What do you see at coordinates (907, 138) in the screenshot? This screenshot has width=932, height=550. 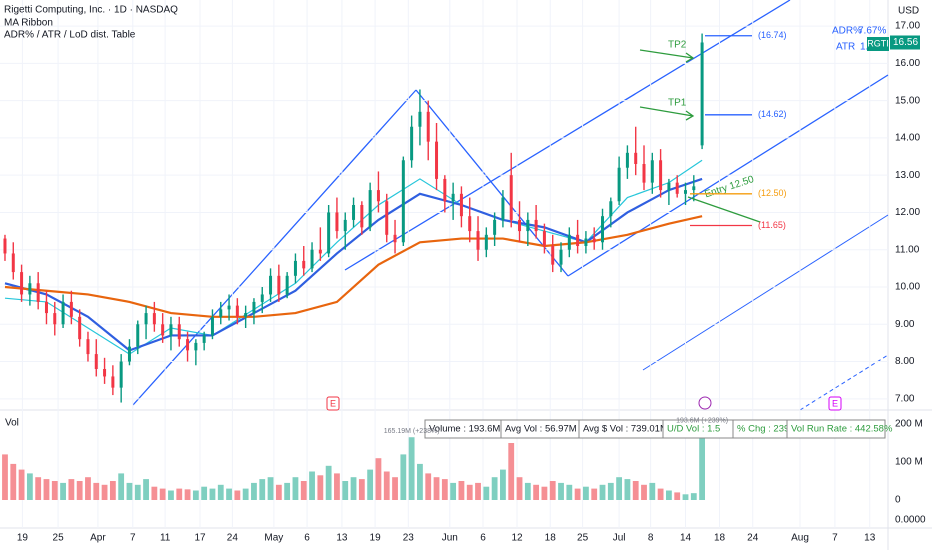 I see `y-tick-label: 14.00` at bounding box center [907, 138].